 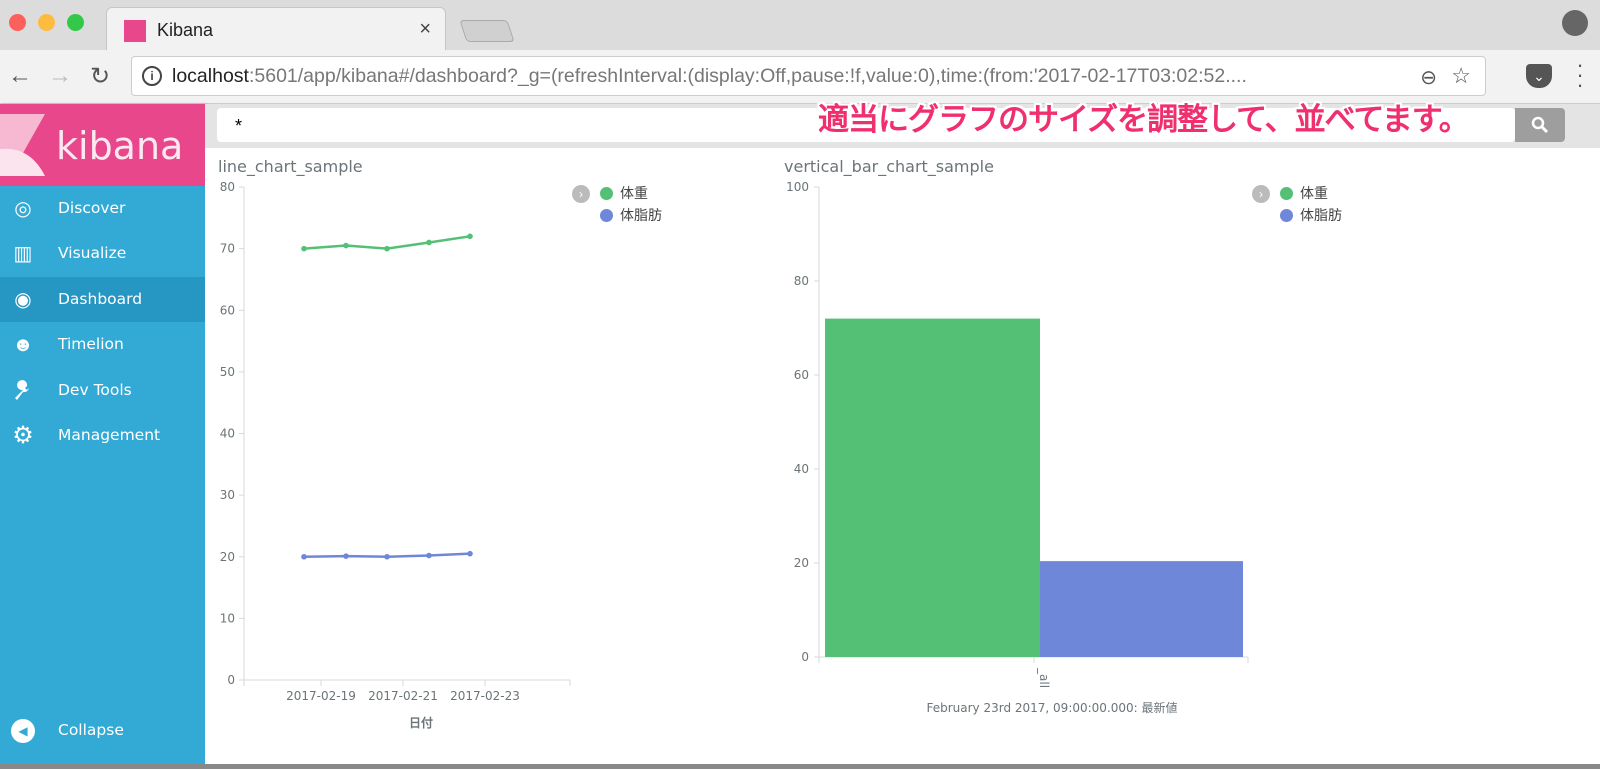 I want to click on zoom-out-icon: ⊖, so click(x=1428, y=78).